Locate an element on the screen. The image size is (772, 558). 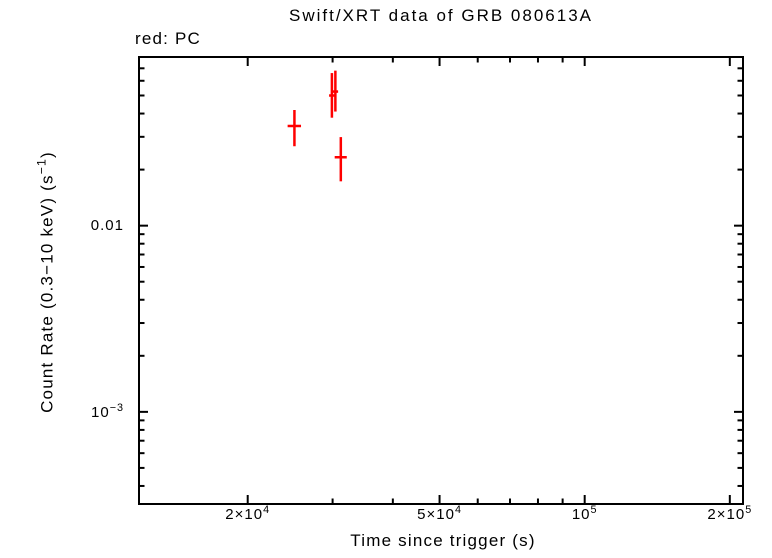
x-tick-label: 5×104 is located at coordinates (439, 513).